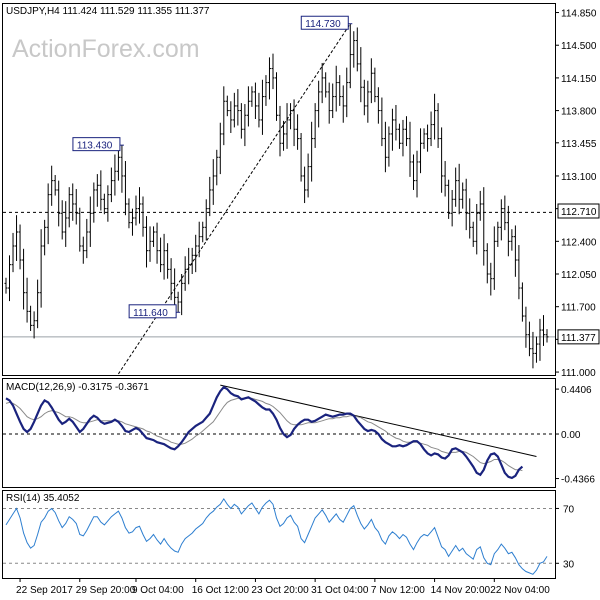 The width and height of the screenshot is (600, 600). What do you see at coordinates (520, 590) in the screenshot?
I see `time-tick-label: 22 Nov 04:00` at bounding box center [520, 590].